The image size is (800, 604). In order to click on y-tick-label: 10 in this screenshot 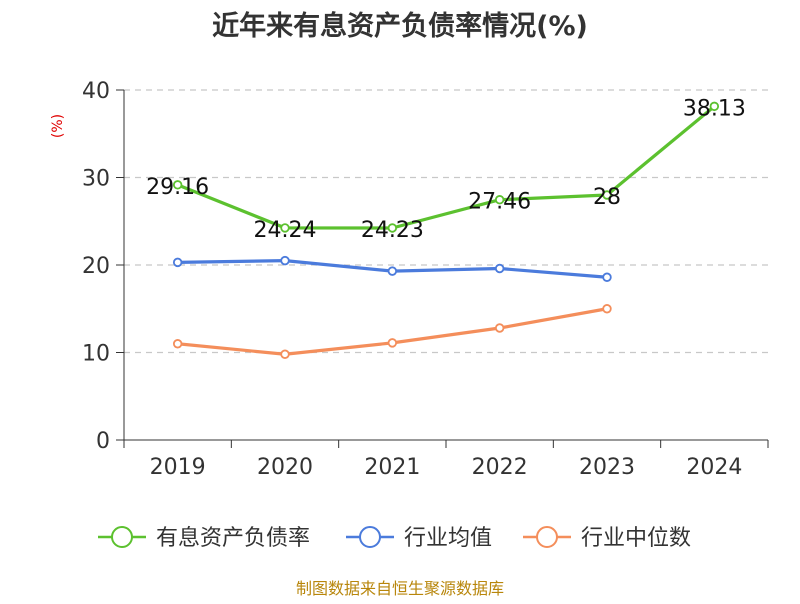, I will do `click(96, 354)`.